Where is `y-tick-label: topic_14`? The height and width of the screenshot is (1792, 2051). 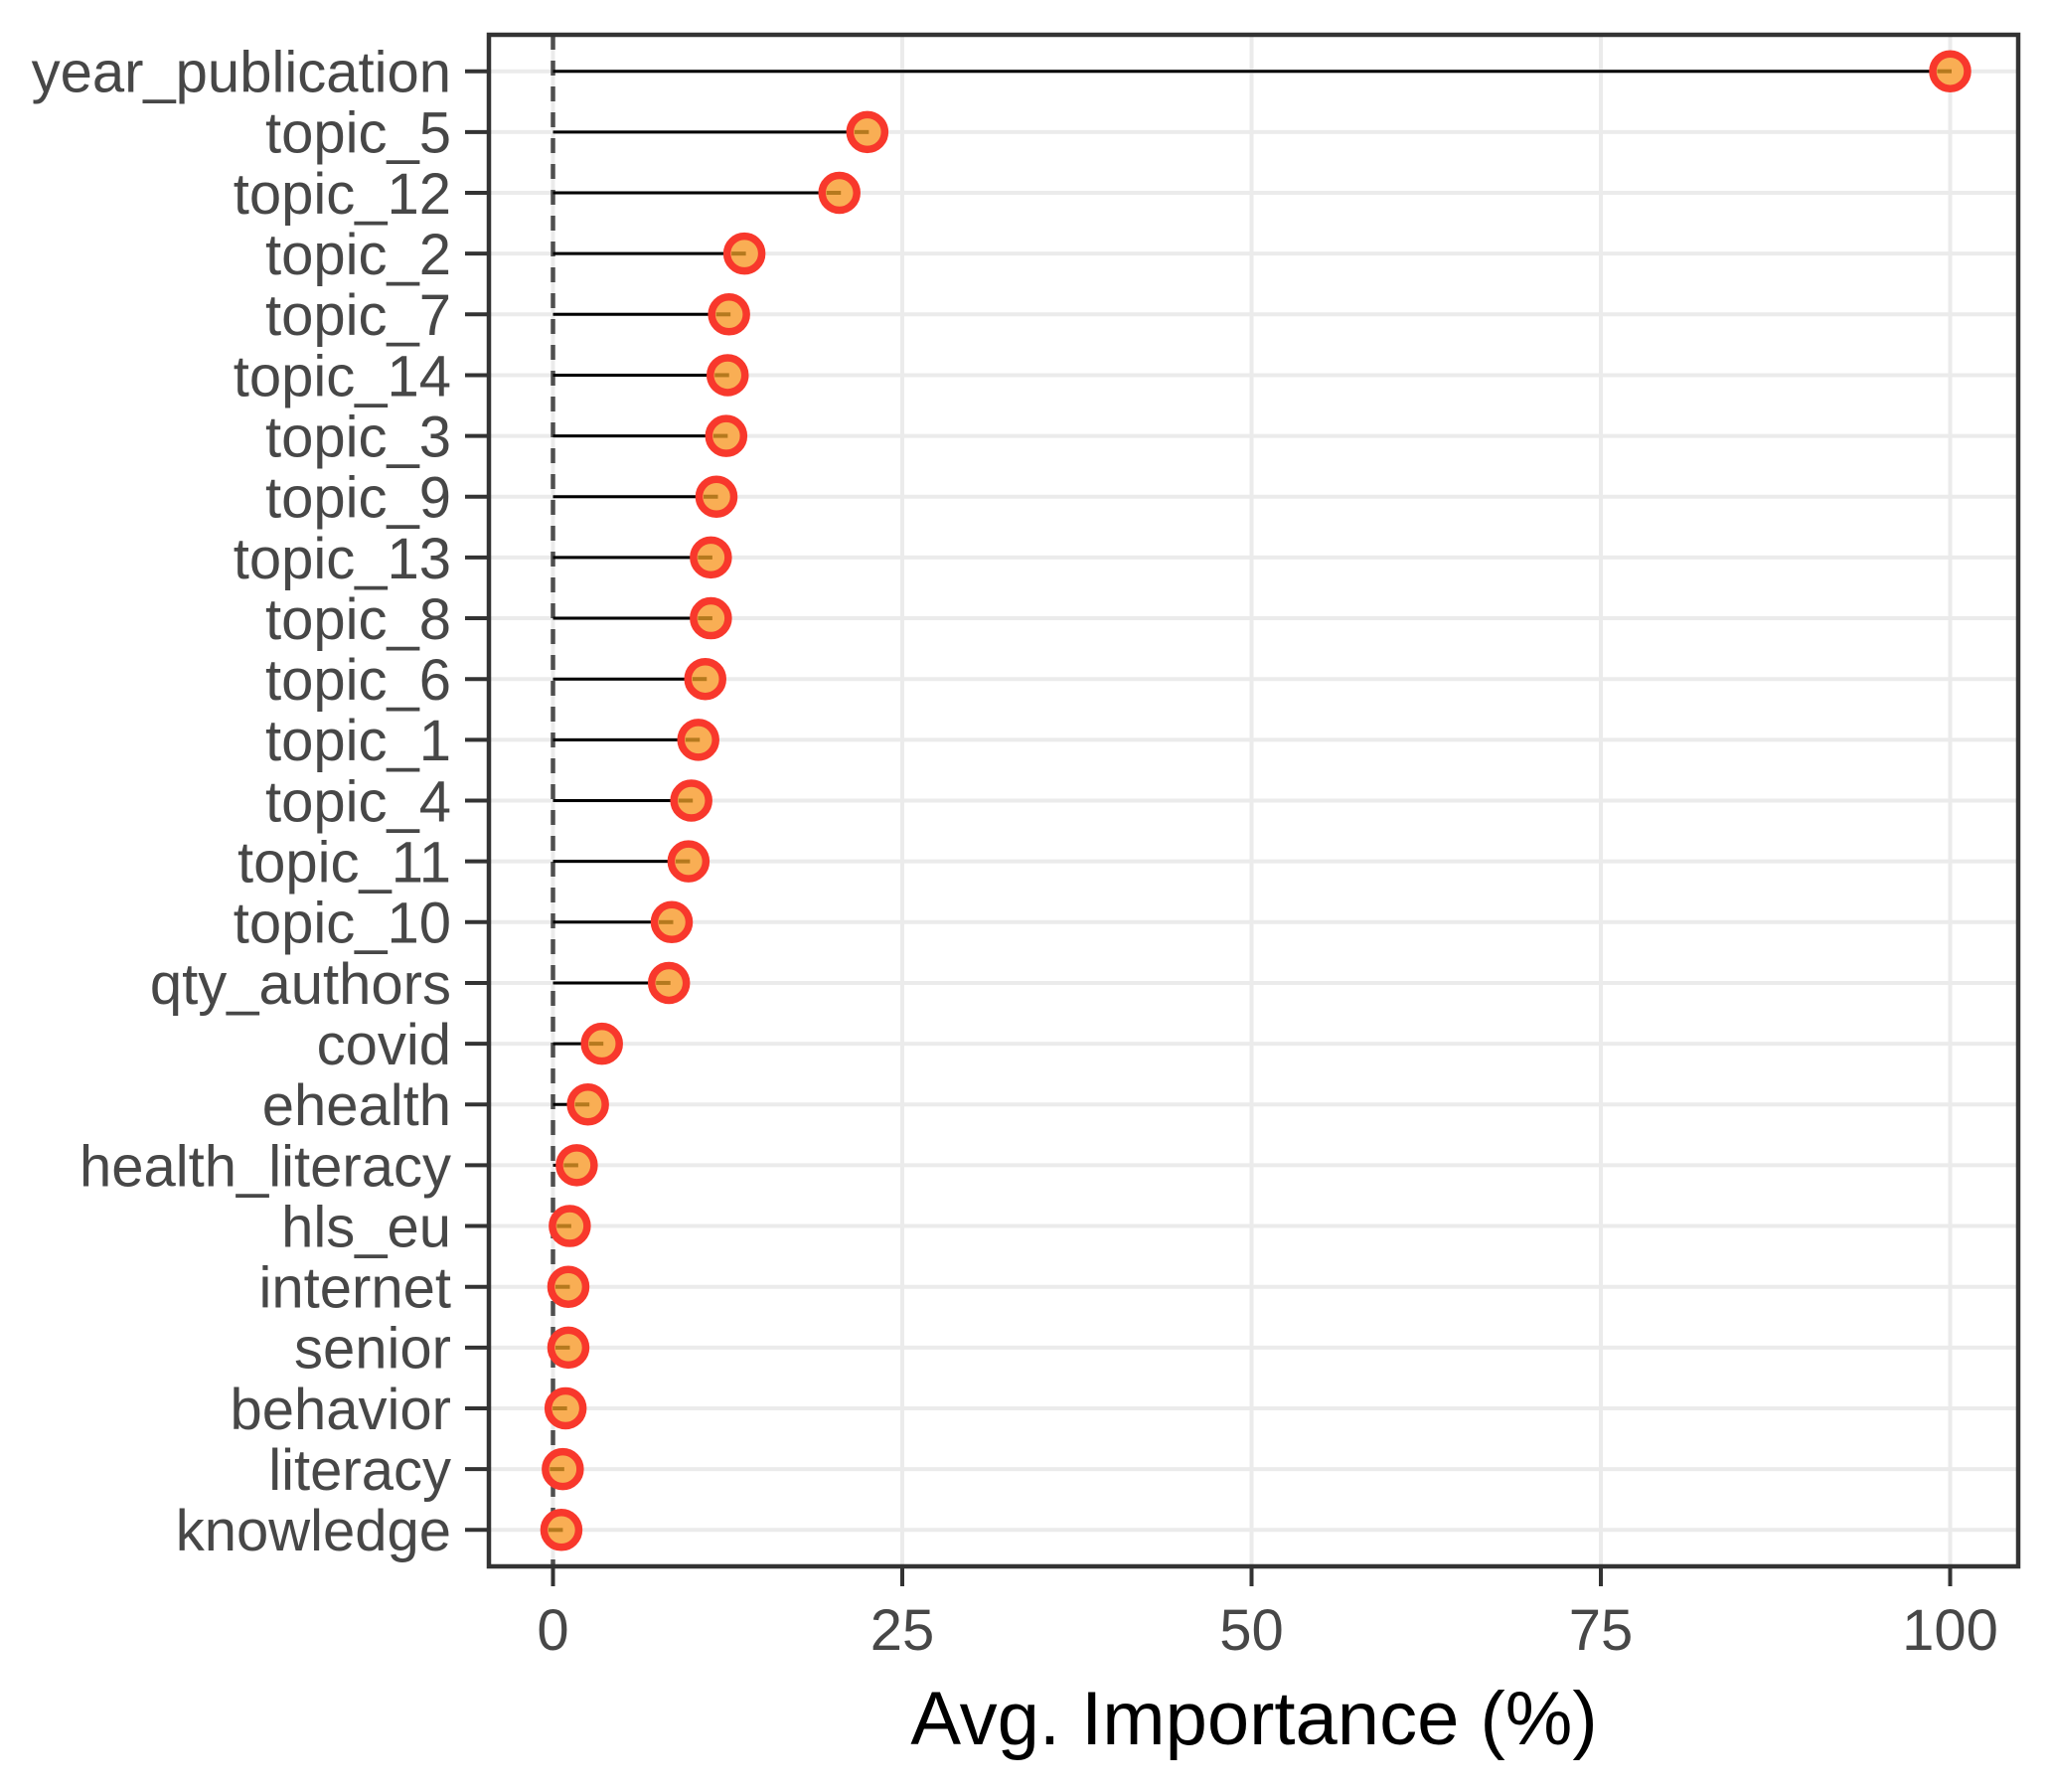 y-tick-label: topic_14 is located at coordinates (342, 376).